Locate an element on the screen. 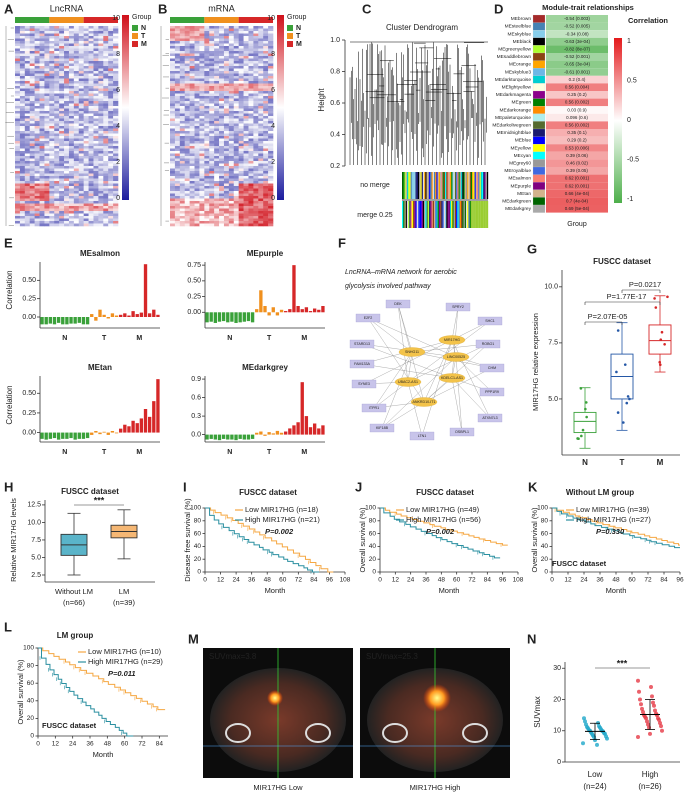  cell-label: 0.2 (0.4) is located at coordinates (577, 79).